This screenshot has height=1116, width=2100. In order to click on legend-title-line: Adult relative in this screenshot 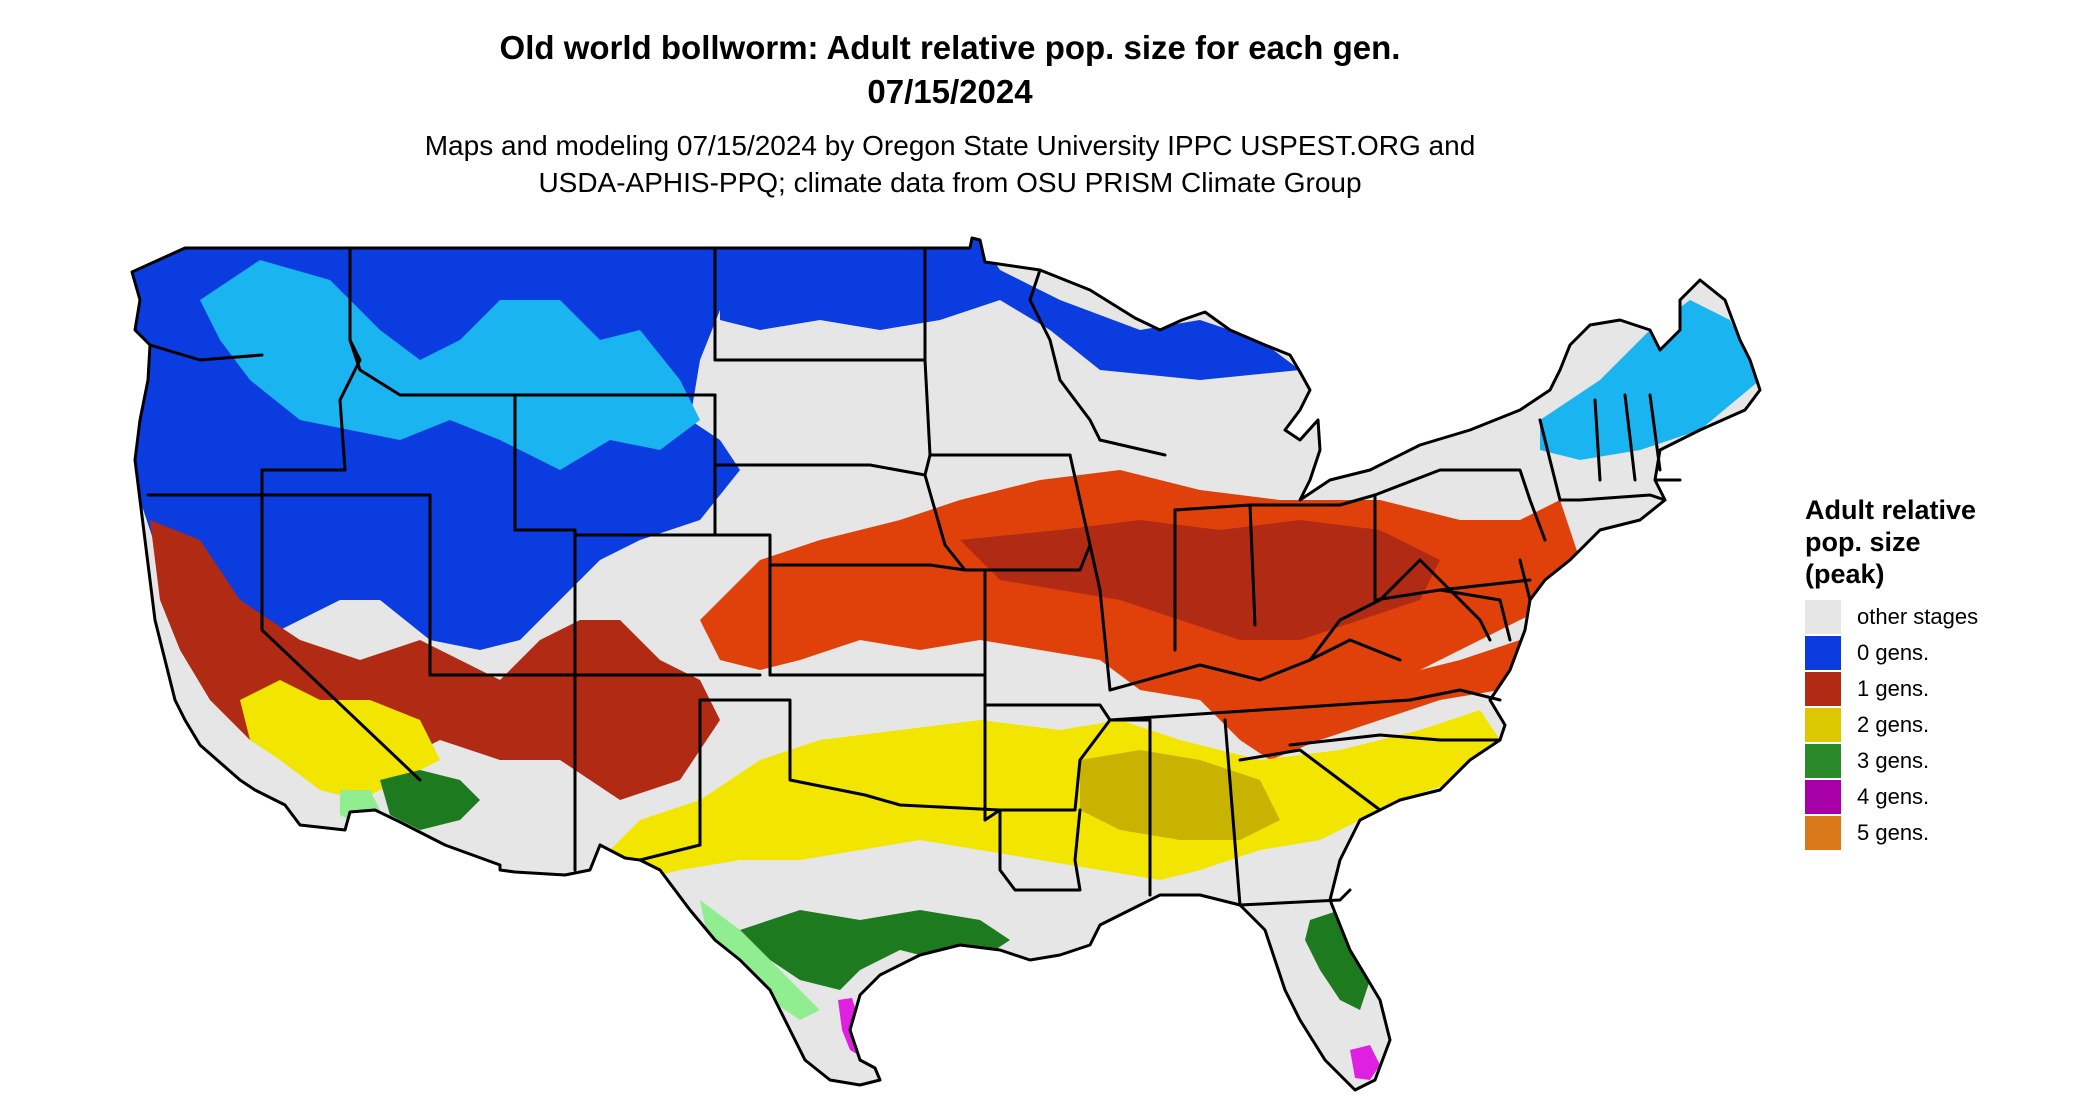, I will do `click(1891, 510)`.